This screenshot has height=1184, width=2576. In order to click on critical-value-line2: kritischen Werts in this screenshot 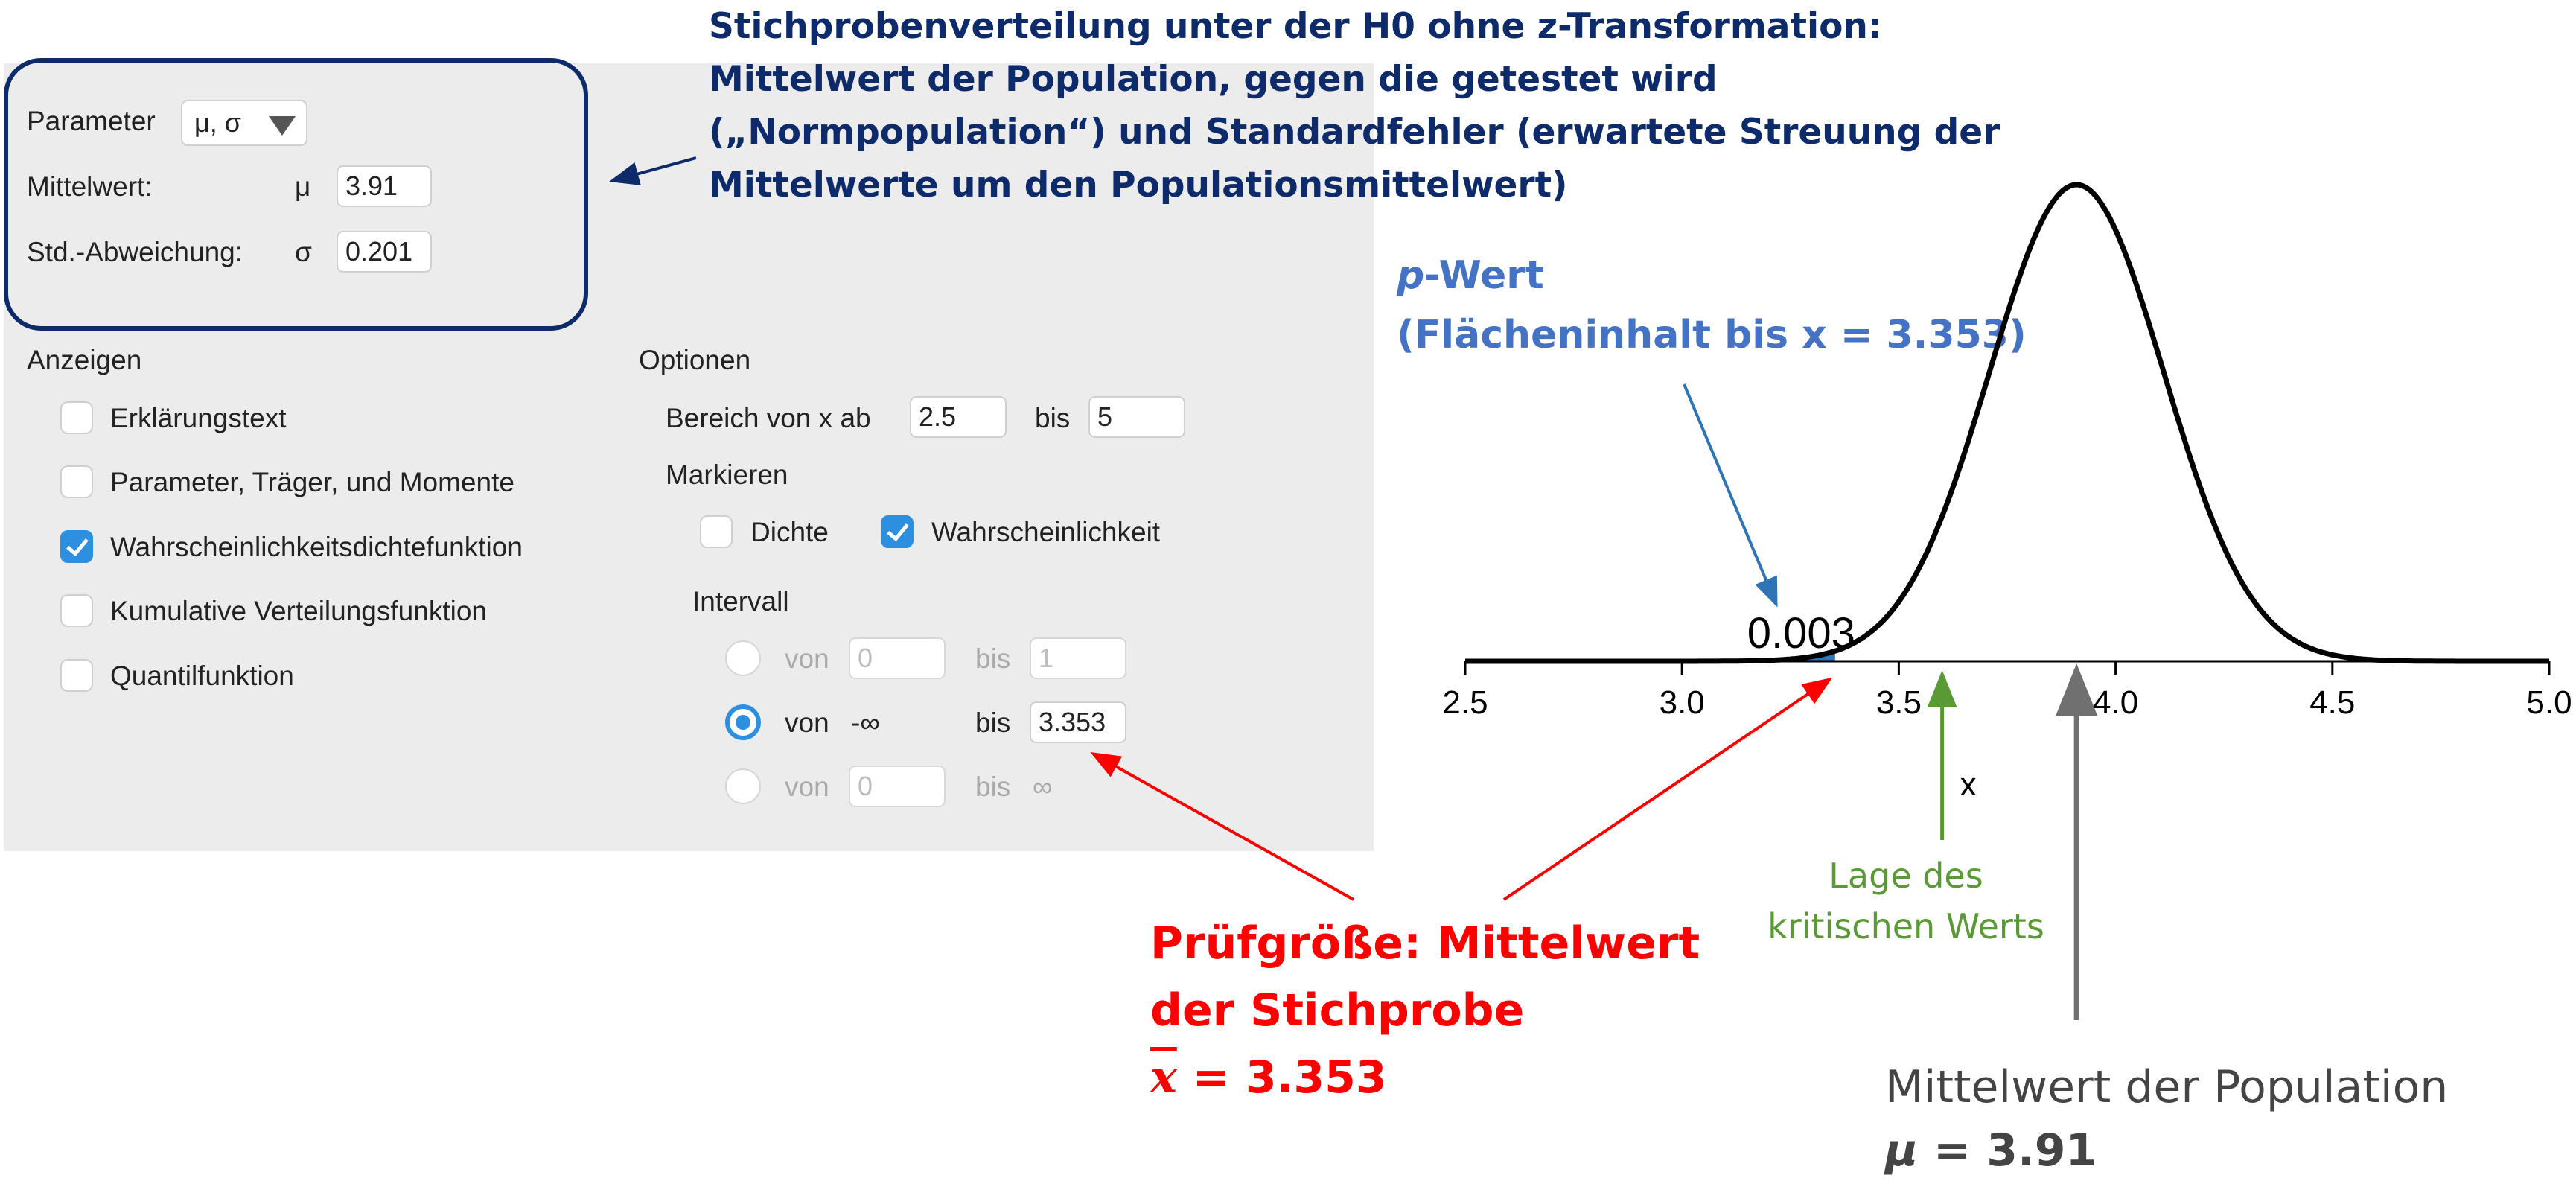, I will do `click(1905, 926)`.